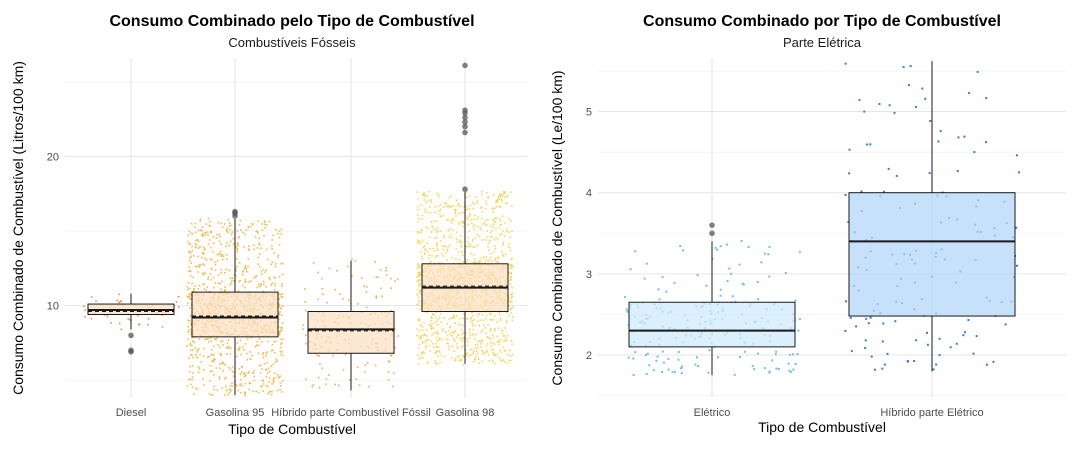 The height and width of the screenshot is (449, 1079). Describe the element at coordinates (235, 314) in the screenshot. I see `box-iqr` at that location.